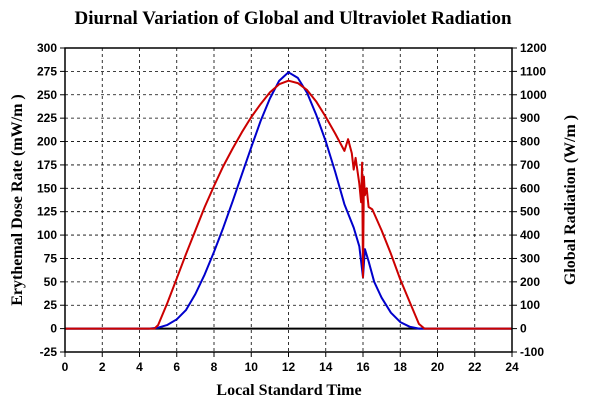 The image size is (590, 406). Describe the element at coordinates (530, 212) in the screenshot. I see `y2-tick-label: 500` at that location.